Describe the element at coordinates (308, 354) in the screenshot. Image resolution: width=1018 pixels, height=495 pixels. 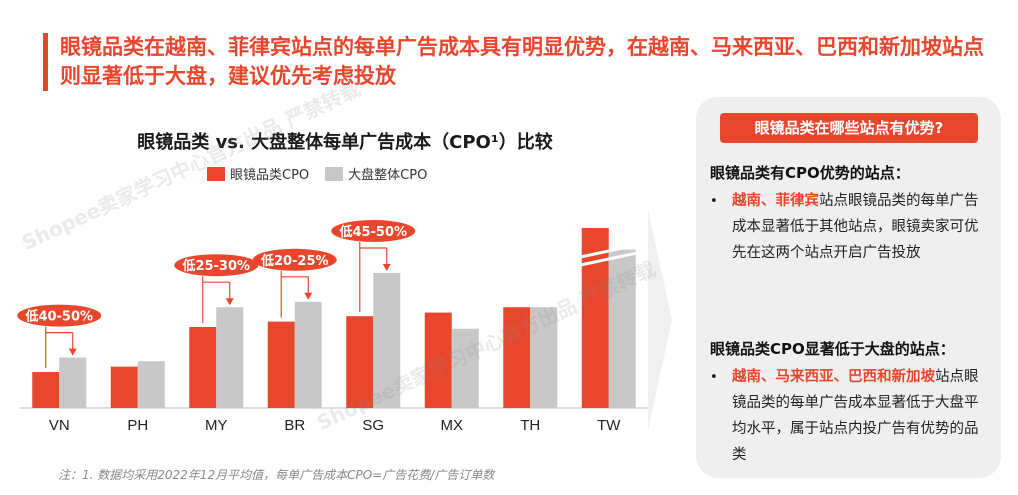
I see `bar-br-s1` at that location.